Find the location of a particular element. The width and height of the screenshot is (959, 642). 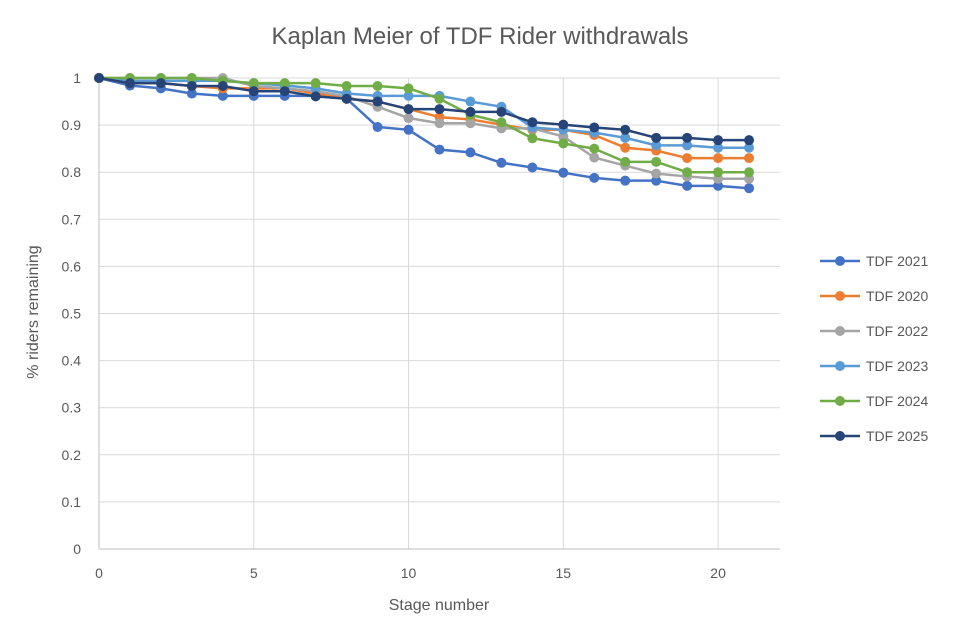

y-tick-label: 0.6 is located at coordinates (72, 266).